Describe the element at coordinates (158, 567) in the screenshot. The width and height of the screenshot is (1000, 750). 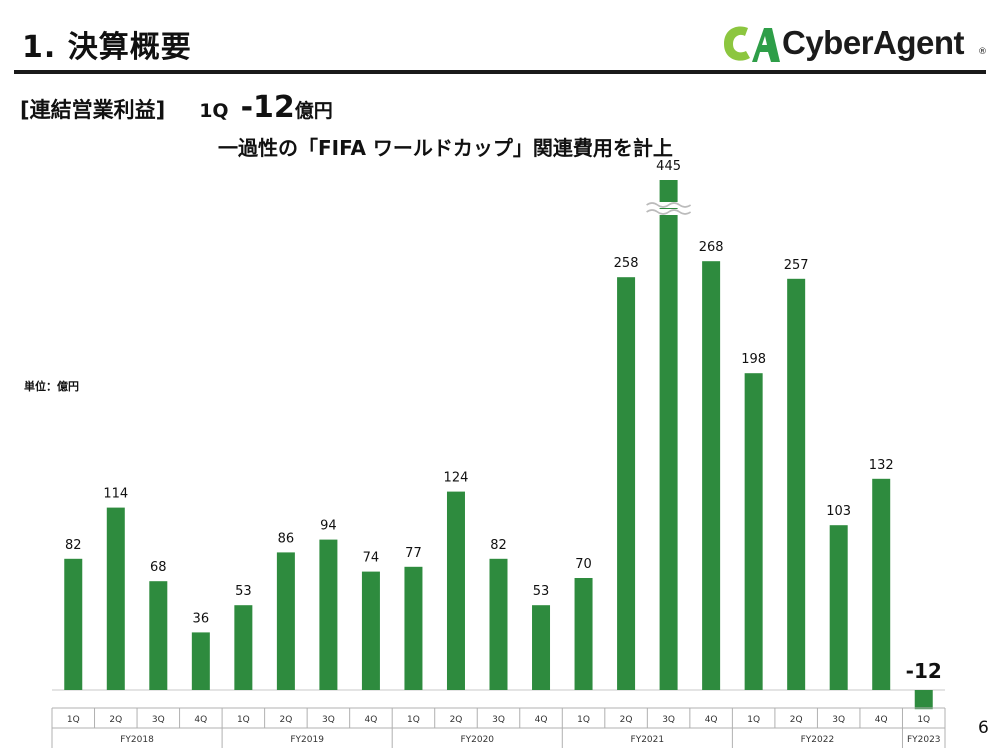
I see `data-label: 68` at that location.